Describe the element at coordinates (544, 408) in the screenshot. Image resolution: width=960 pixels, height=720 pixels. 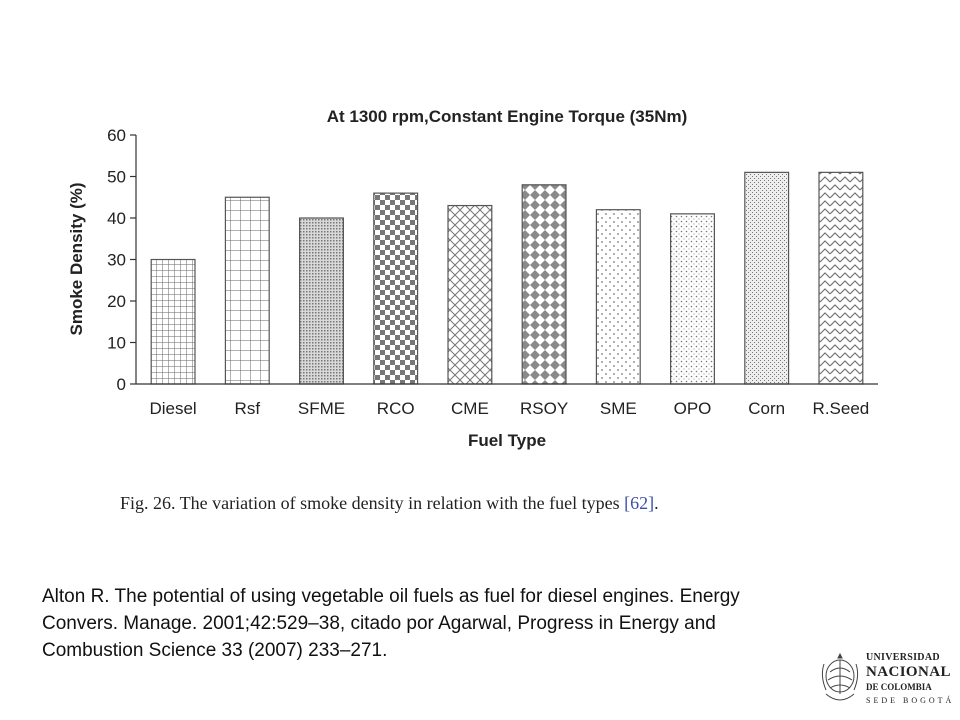
I see `x-tick-label: RSOY` at that location.